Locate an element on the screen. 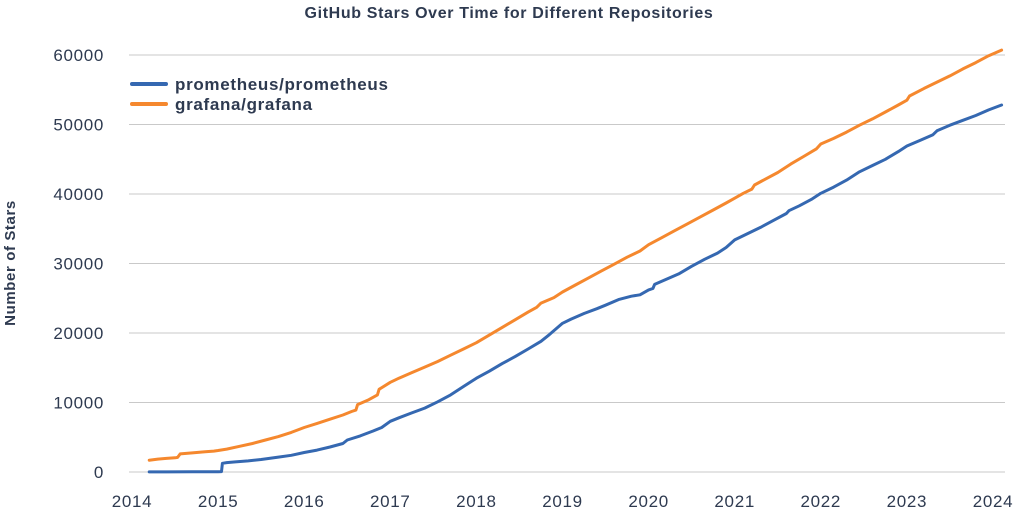  x-tick-label: 2021 is located at coordinates (734, 501).